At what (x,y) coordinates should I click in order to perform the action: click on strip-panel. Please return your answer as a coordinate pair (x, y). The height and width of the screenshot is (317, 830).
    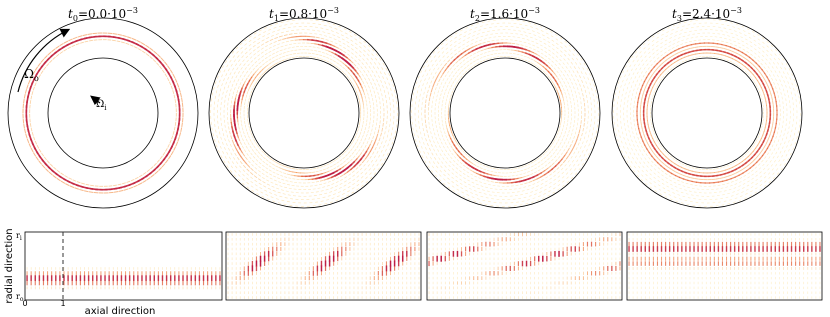
    Looking at the image, I should click on (323, 266).